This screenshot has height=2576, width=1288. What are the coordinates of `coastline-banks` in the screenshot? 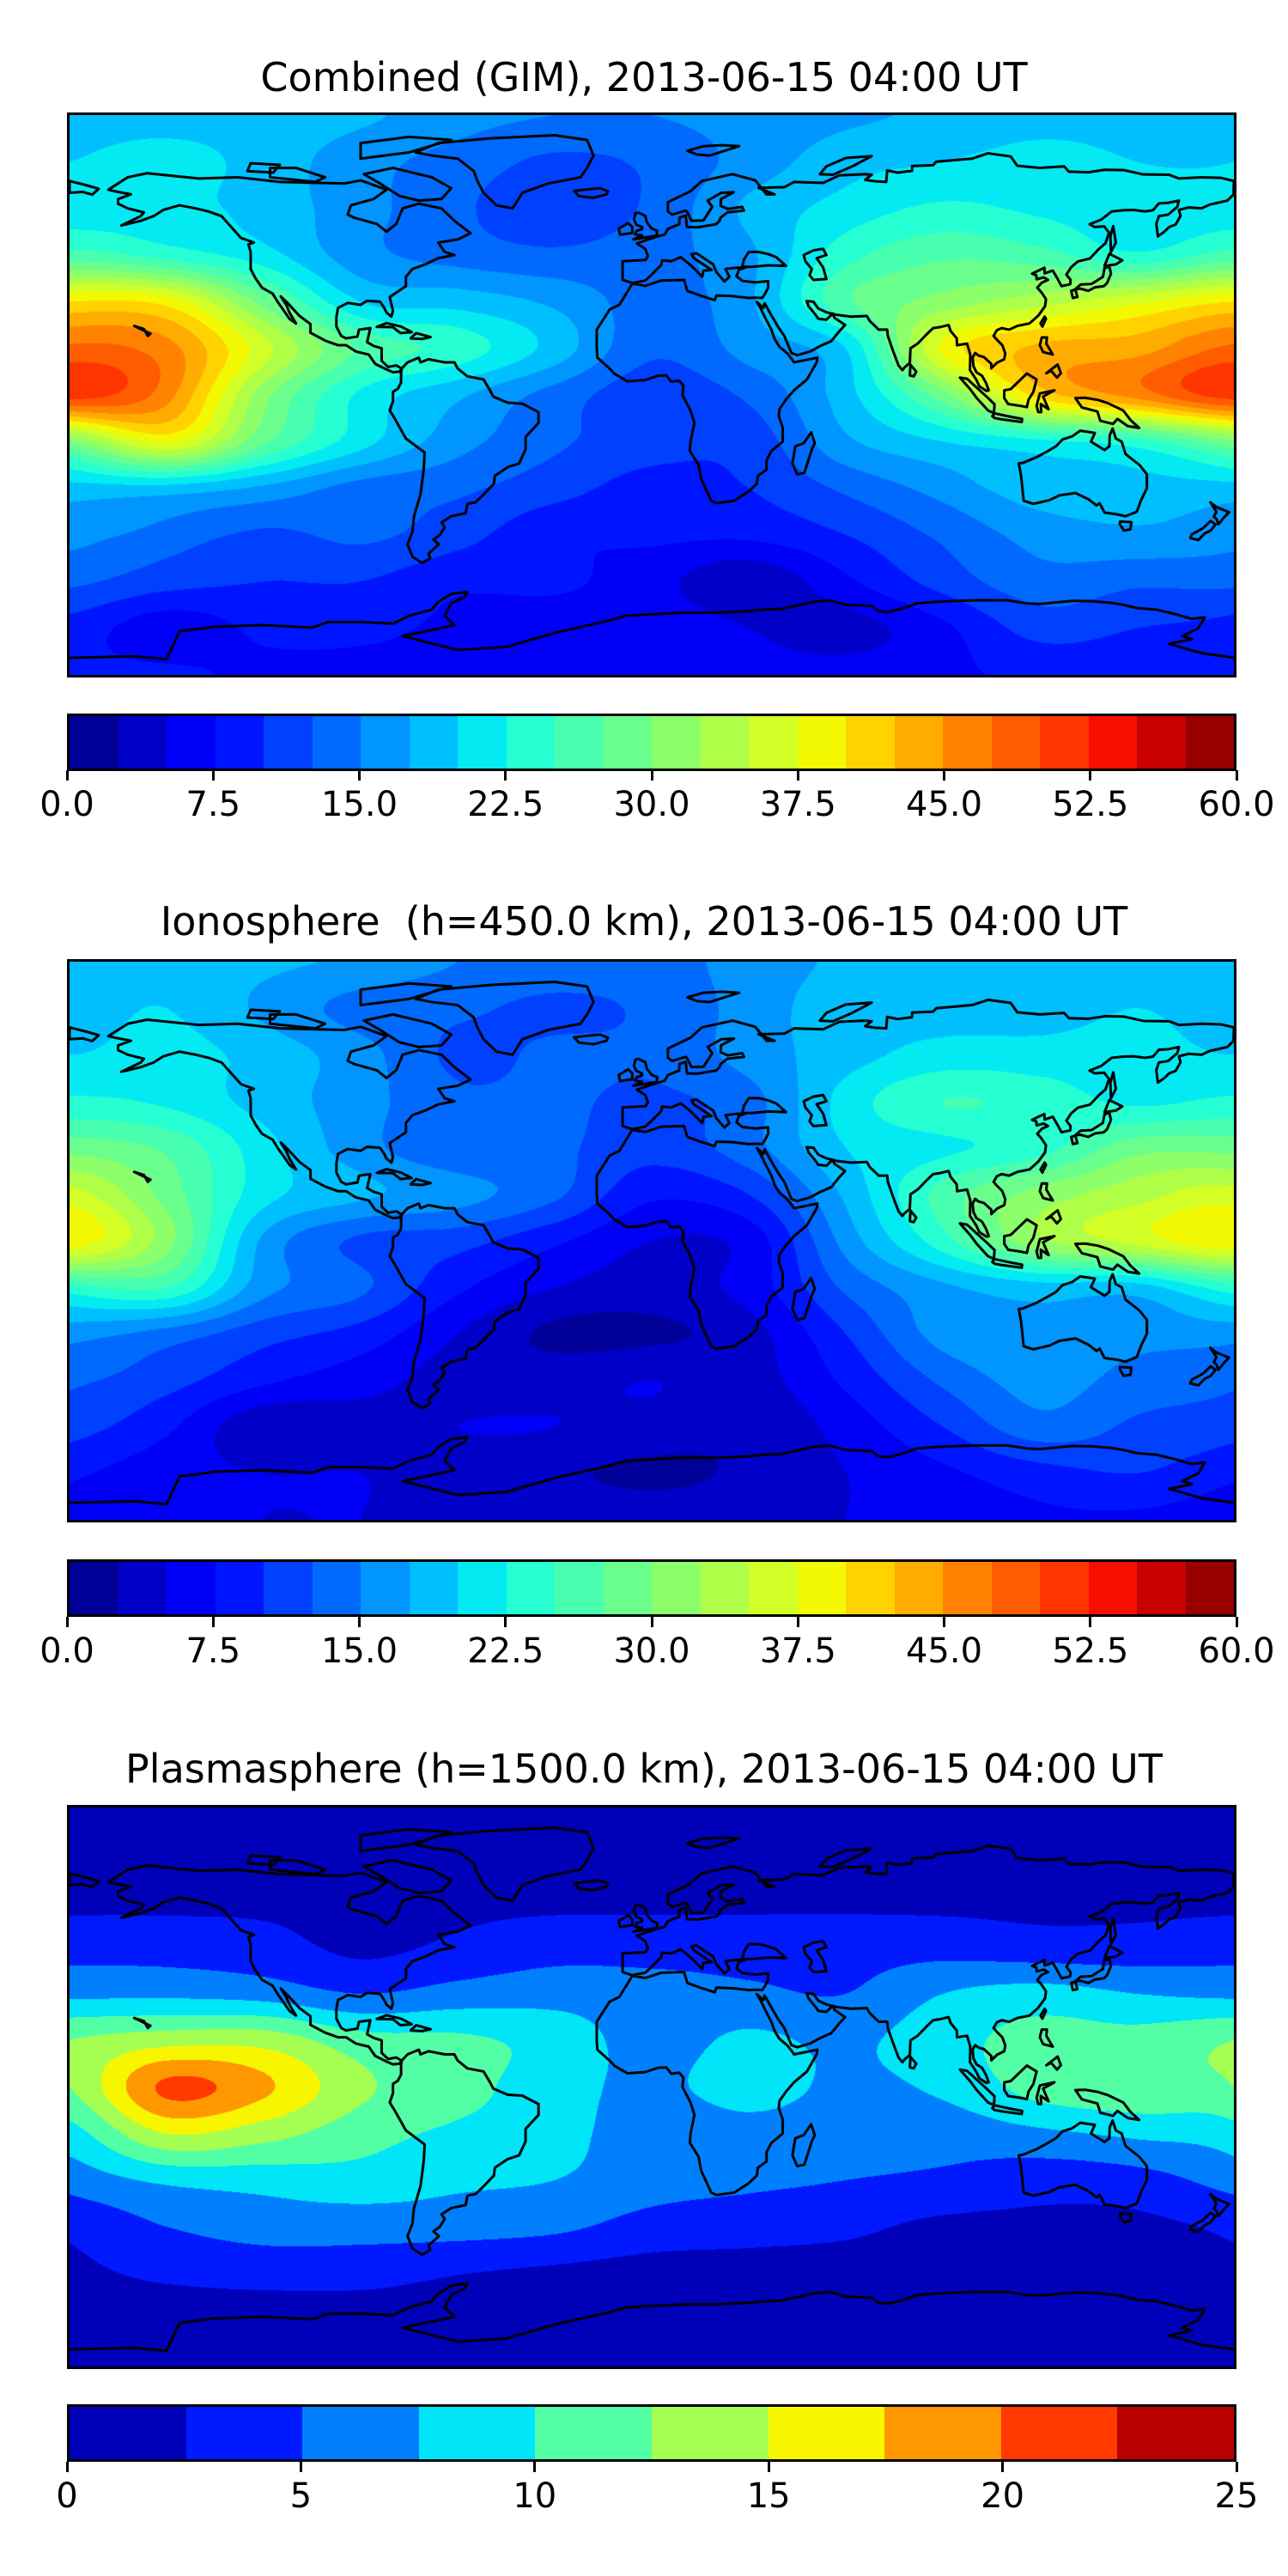 It's located at (263, 168).